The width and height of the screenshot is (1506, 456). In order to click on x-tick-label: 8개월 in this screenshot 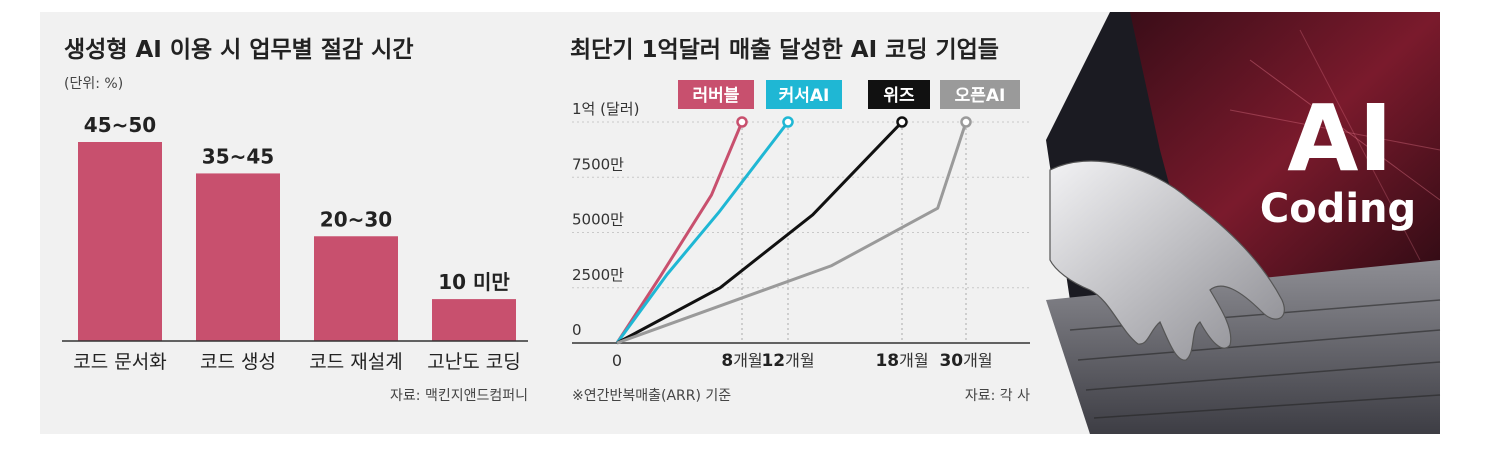, I will do `click(741, 361)`.